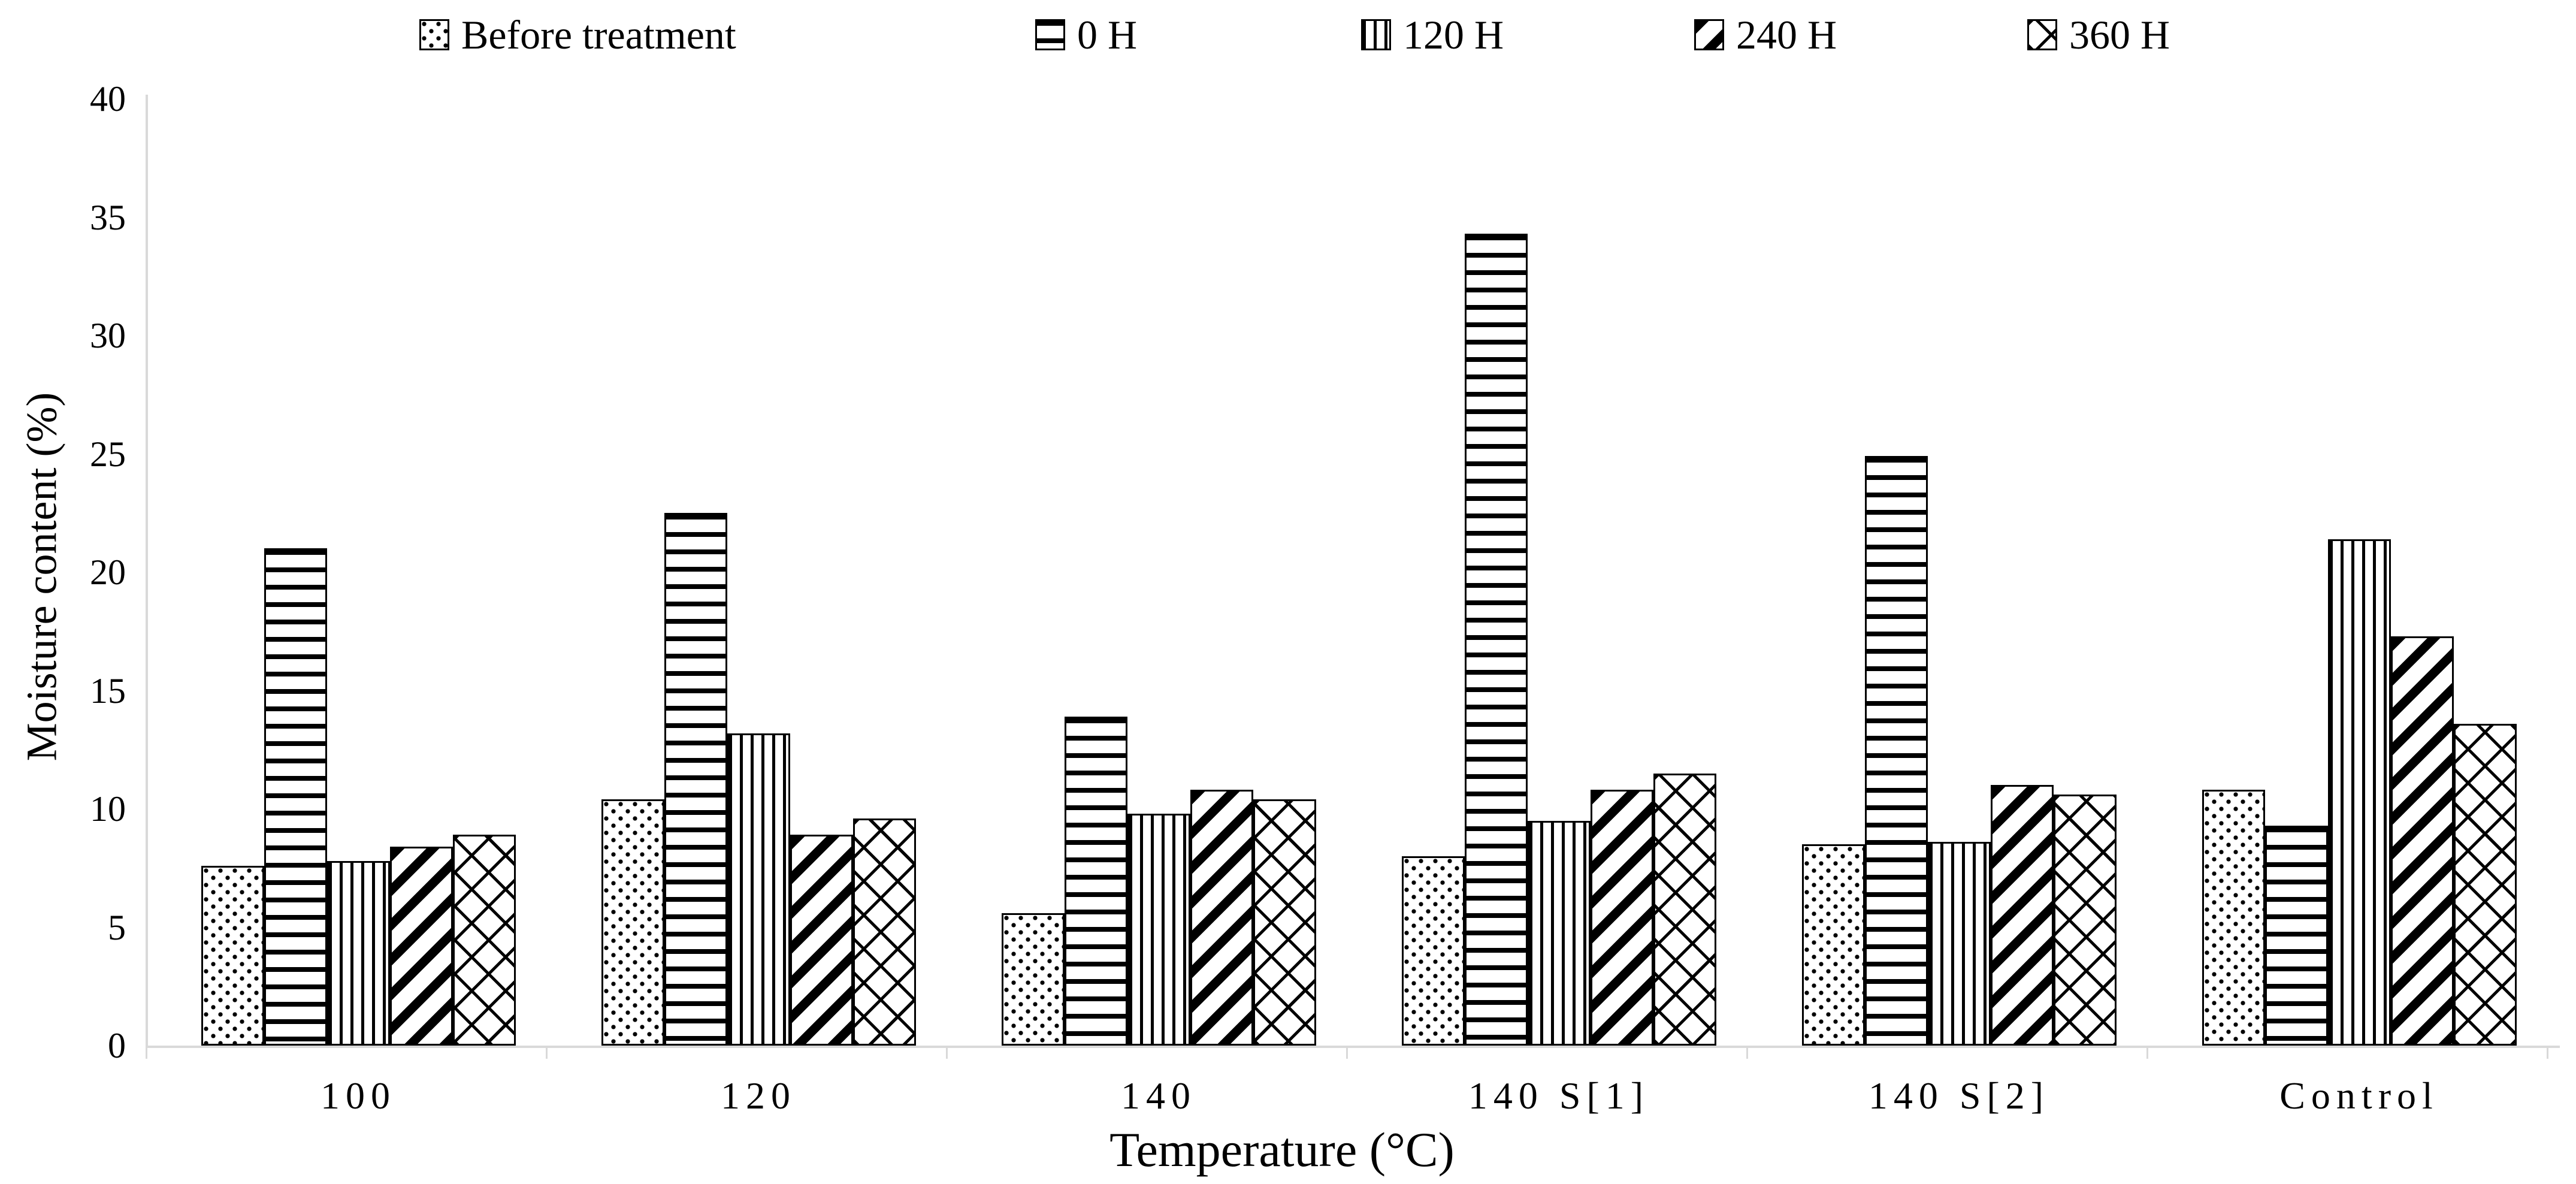 This screenshot has height=1184, width=2576. I want to click on legend-swatch-dots-icon, so click(434, 34).